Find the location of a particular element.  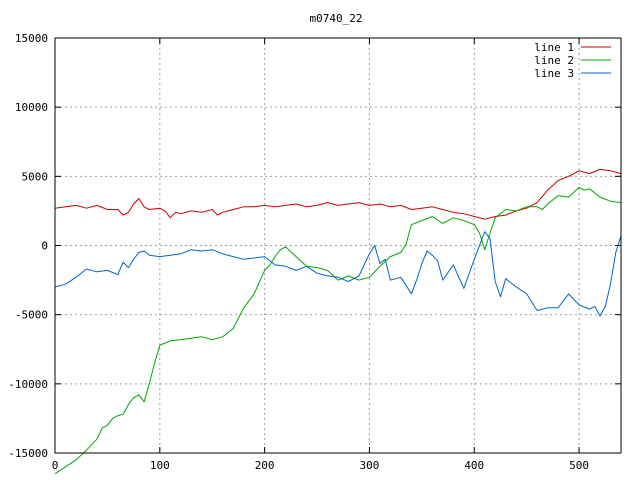

y-tick-label-5: 10000 is located at coordinates (31, 107).